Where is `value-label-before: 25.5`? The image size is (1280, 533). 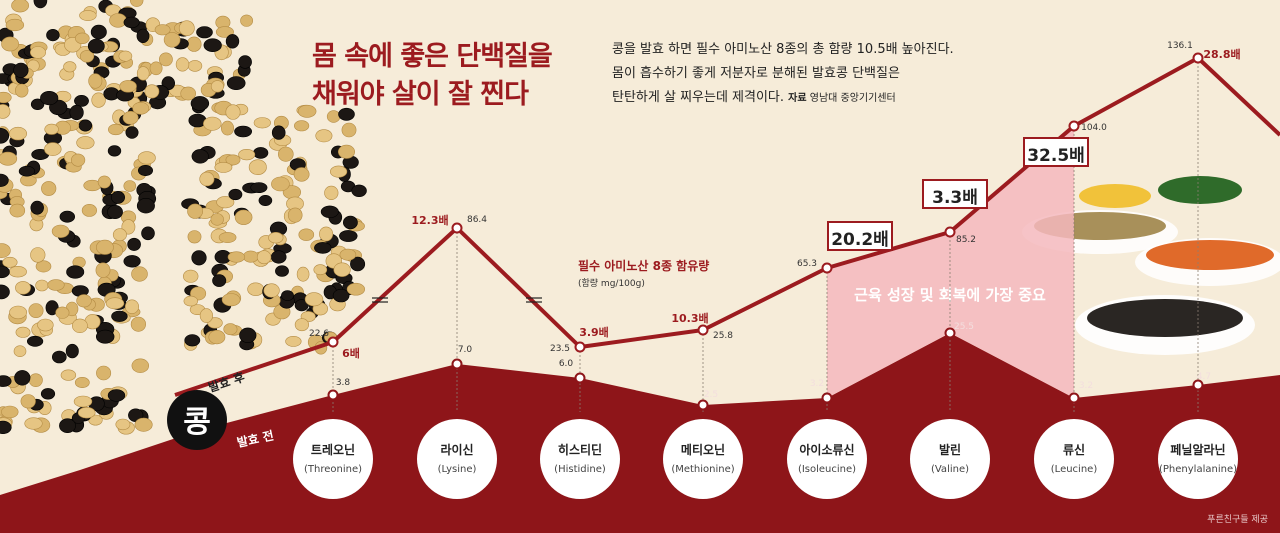
value-label-before: 25.5 is located at coordinates (964, 327).